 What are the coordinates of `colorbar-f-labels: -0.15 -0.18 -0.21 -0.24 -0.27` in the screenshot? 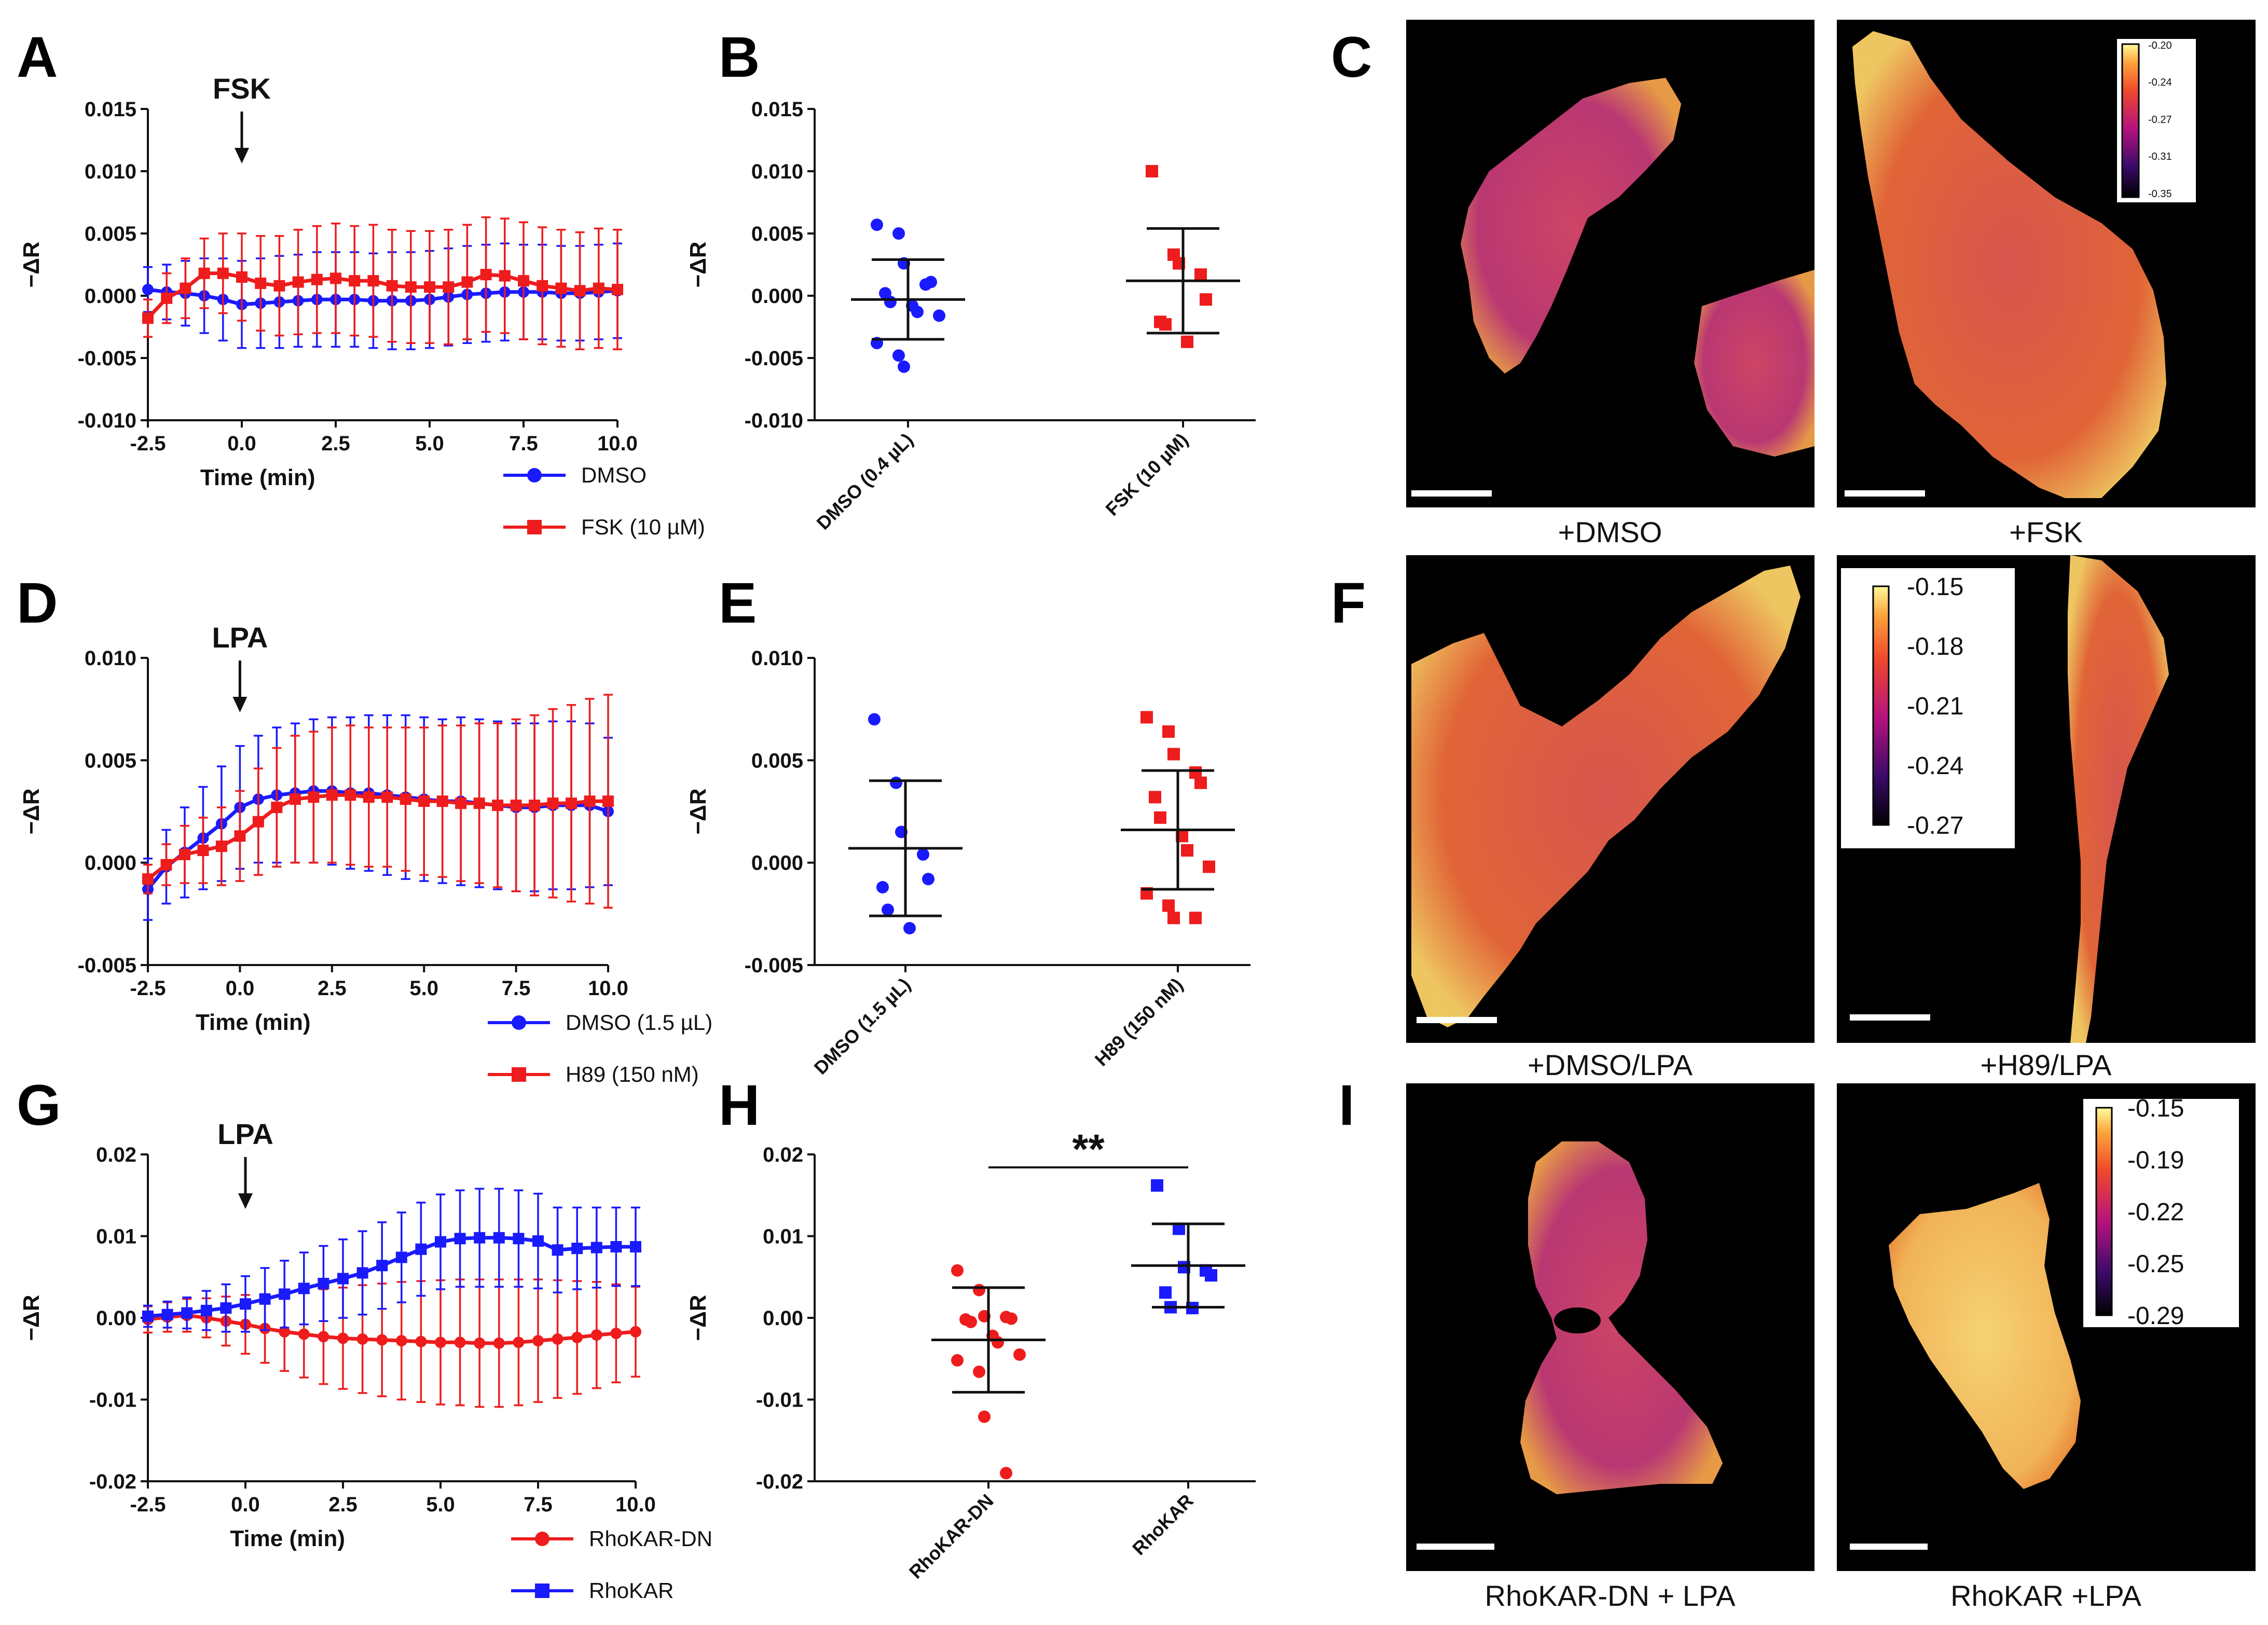 It's located at (1935, 706).